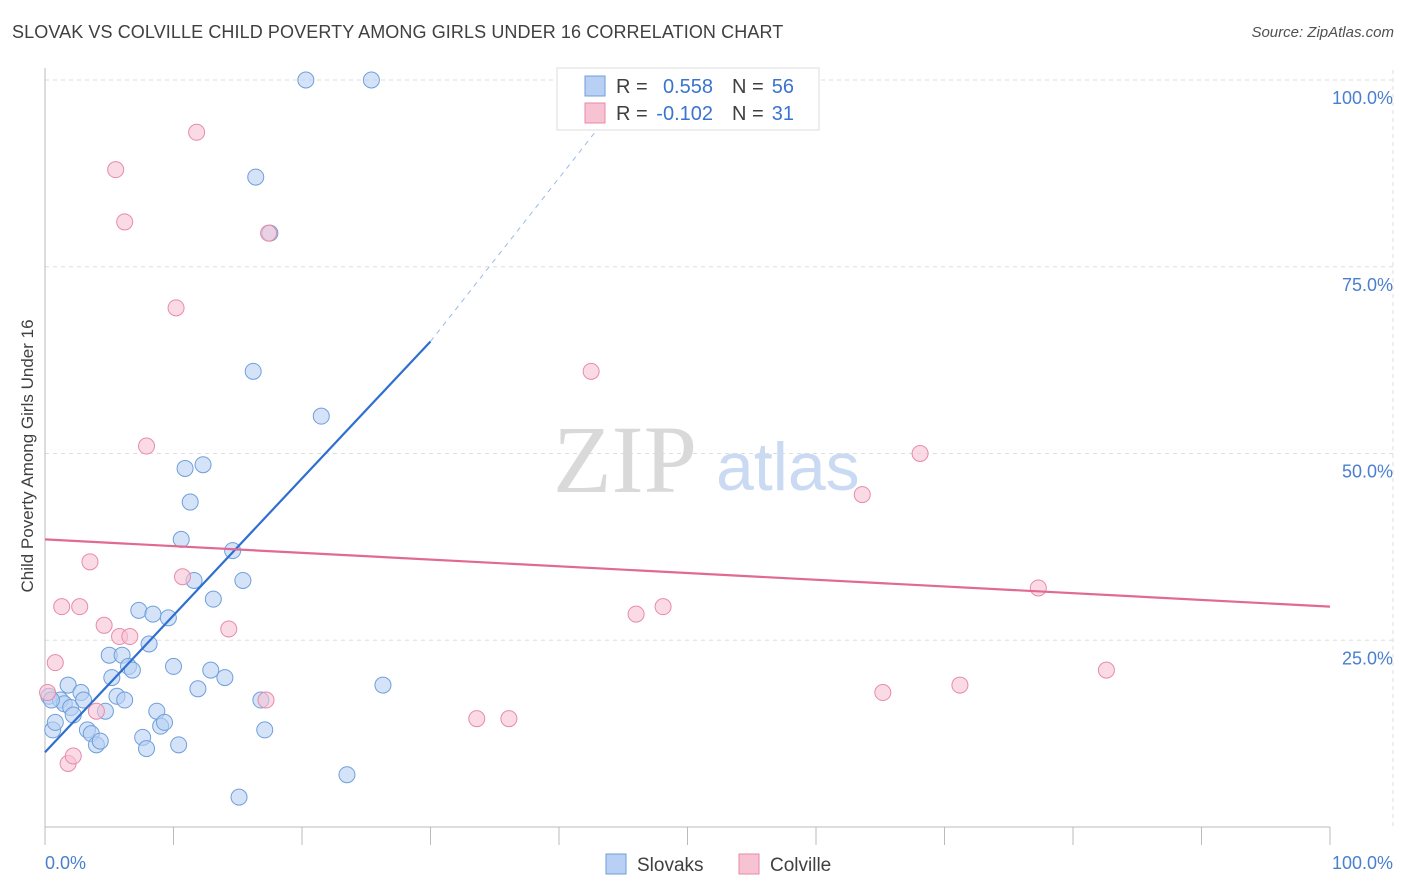  Describe the element at coordinates (65, 863) in the screenshot. I see `x-tick-label: 0.0%` at that location.